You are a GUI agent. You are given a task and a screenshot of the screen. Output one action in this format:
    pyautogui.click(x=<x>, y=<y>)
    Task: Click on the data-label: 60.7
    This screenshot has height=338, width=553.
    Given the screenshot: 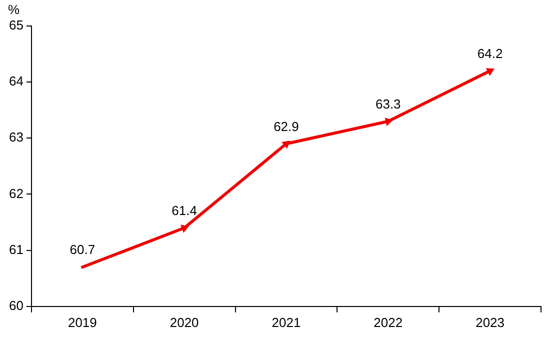 What is the action you would take?
    pyautogui.click(x=83, y=250)
    